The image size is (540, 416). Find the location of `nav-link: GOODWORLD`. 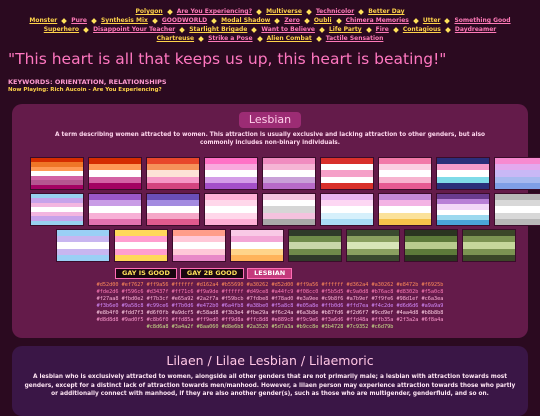

nav-link: GOODWORLD is located at coordinates (184, 20).